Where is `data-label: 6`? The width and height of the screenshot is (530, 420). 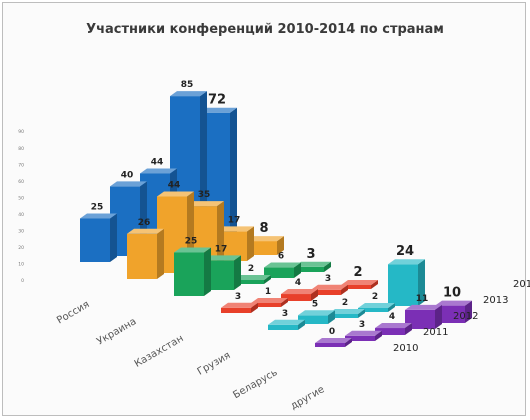 data-label: 6 is located at coordinates (281, 257).